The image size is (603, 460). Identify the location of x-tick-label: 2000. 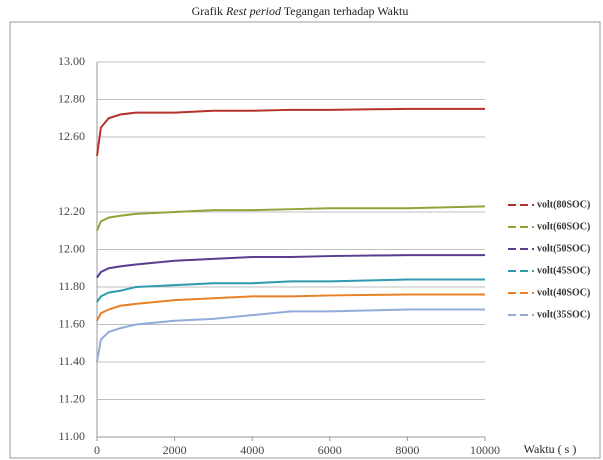
(175, 450).